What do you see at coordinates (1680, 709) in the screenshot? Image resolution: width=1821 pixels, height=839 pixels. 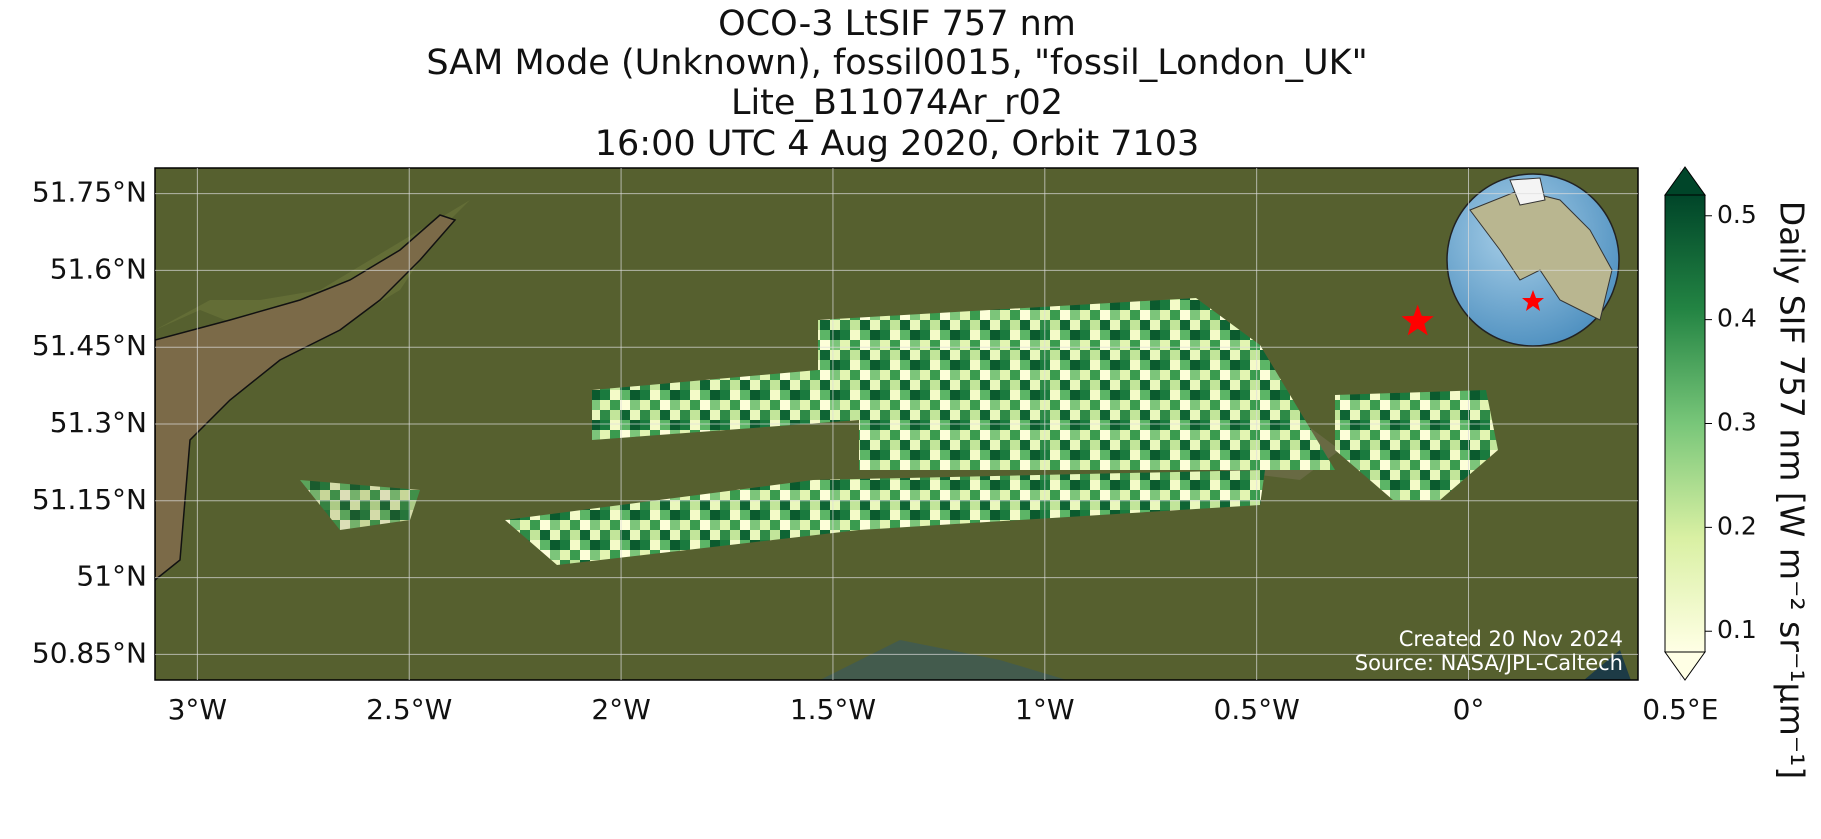 I see `x-tick-label: 0.5°E` at bounding box center [1680, 709].